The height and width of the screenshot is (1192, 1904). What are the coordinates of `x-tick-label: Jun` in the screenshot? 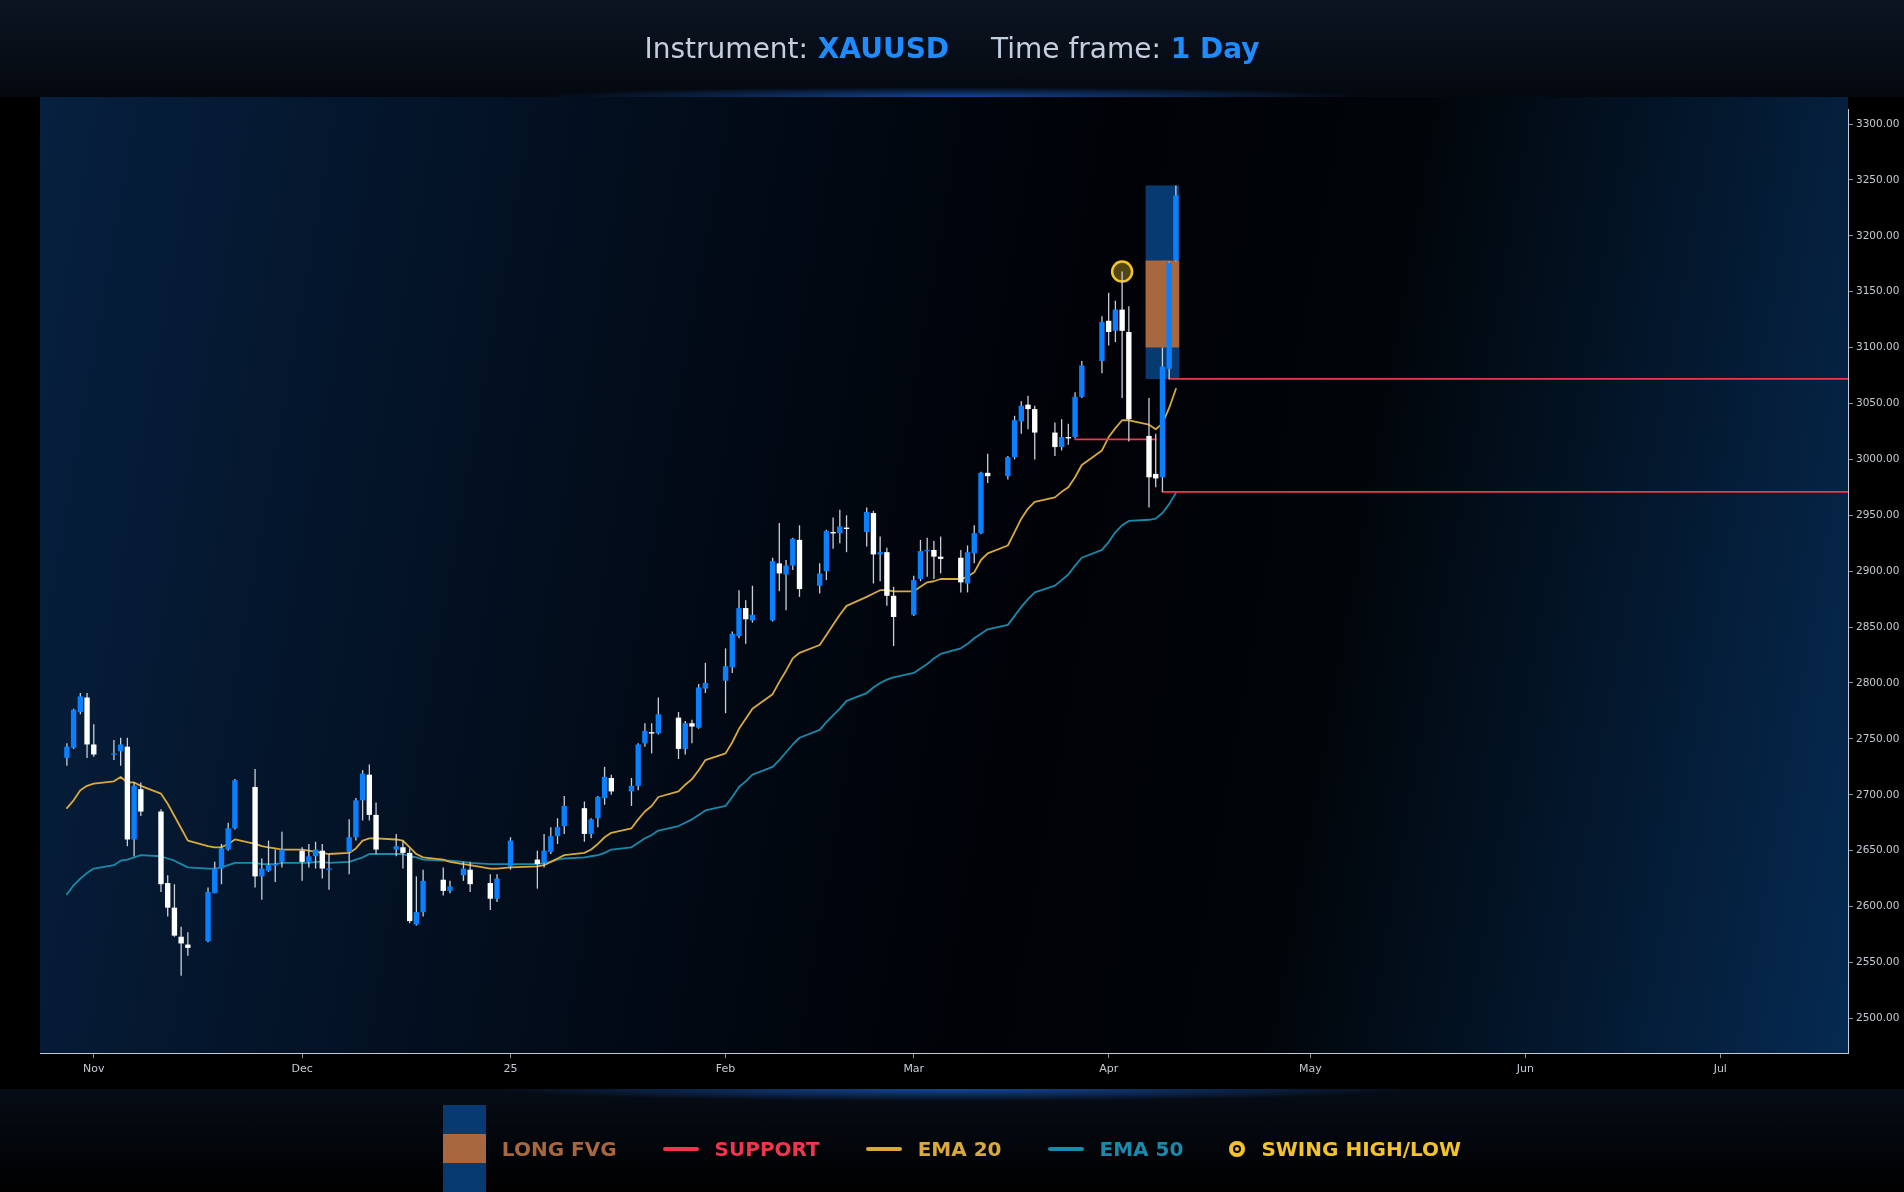 It's located at (1525, 1069).